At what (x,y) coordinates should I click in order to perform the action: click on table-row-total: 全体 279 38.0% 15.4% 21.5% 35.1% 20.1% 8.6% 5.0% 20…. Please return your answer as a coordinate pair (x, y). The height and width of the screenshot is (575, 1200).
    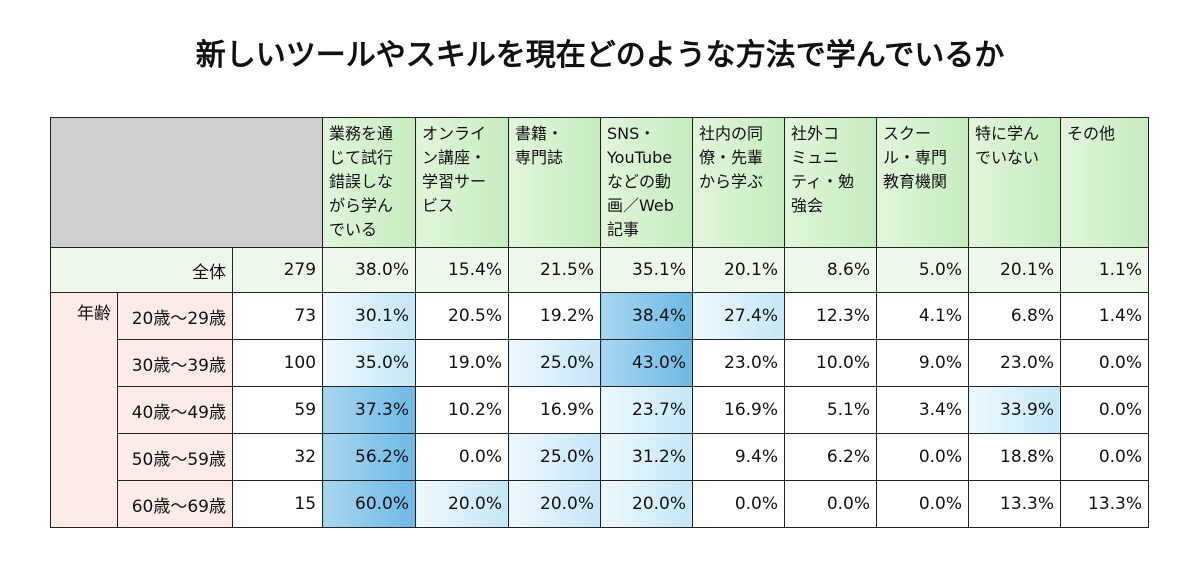
    Looking at the image, I should click on (600, 270).